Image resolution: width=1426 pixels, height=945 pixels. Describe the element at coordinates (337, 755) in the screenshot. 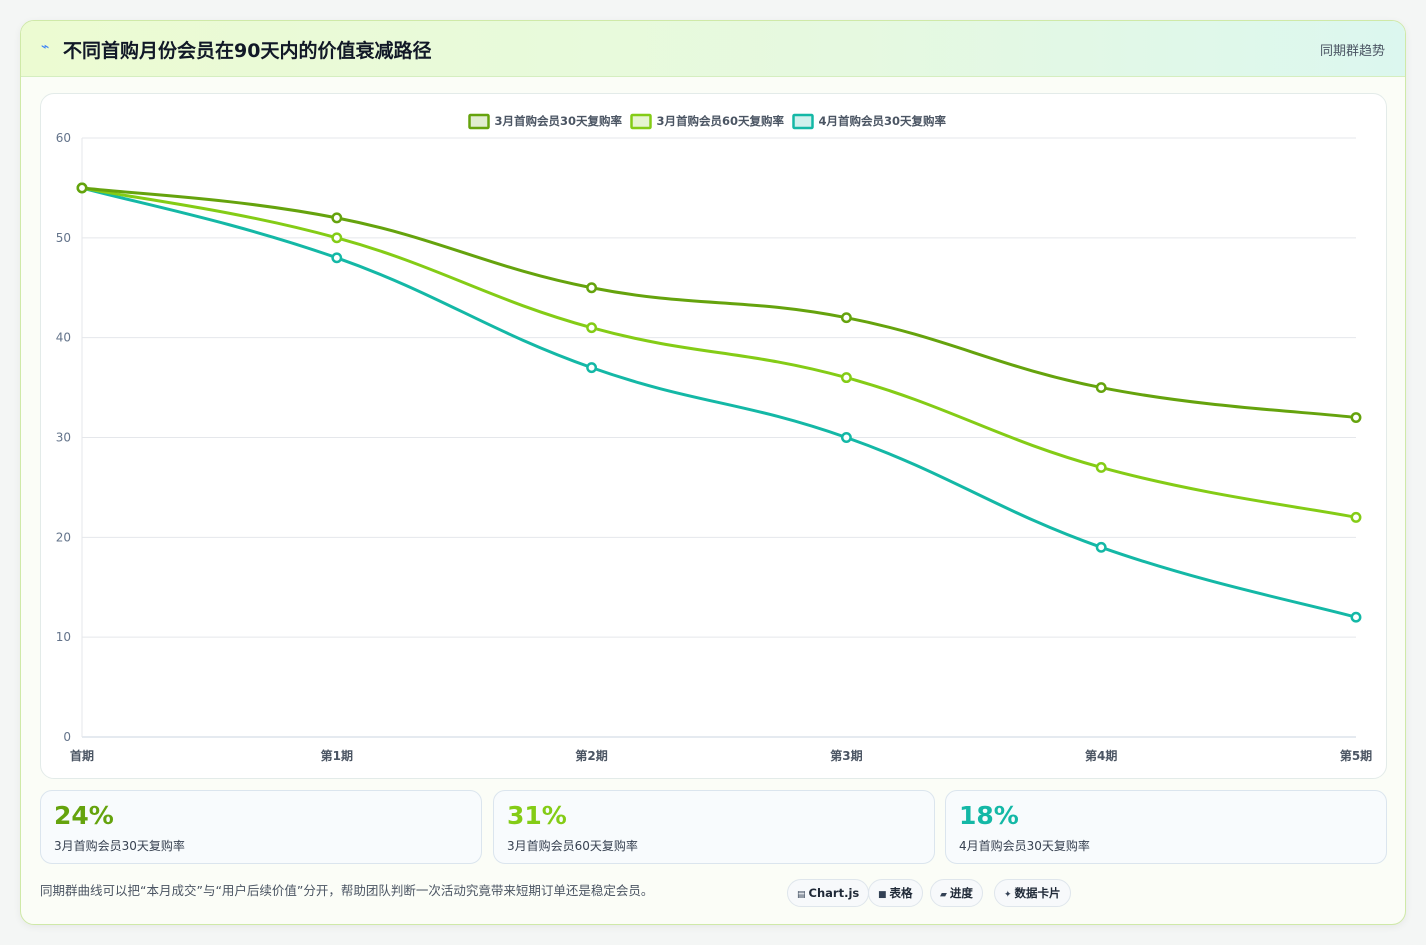

I see `x-tick-label: 第1期` at that location.